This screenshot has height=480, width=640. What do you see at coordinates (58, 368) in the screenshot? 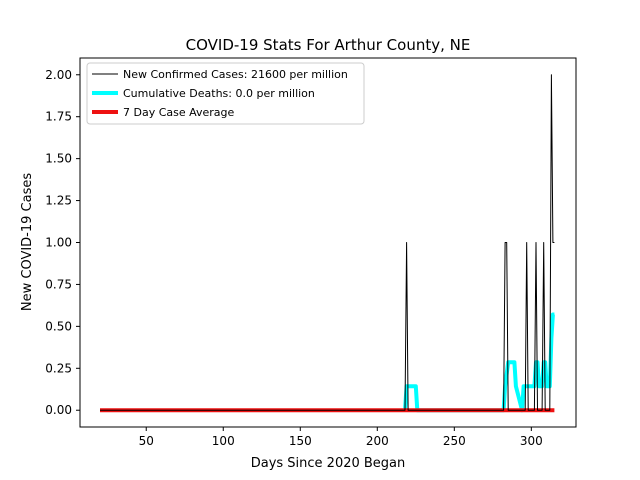
I see `y-tick-label: 0.25` at bounding box center [58, 368].